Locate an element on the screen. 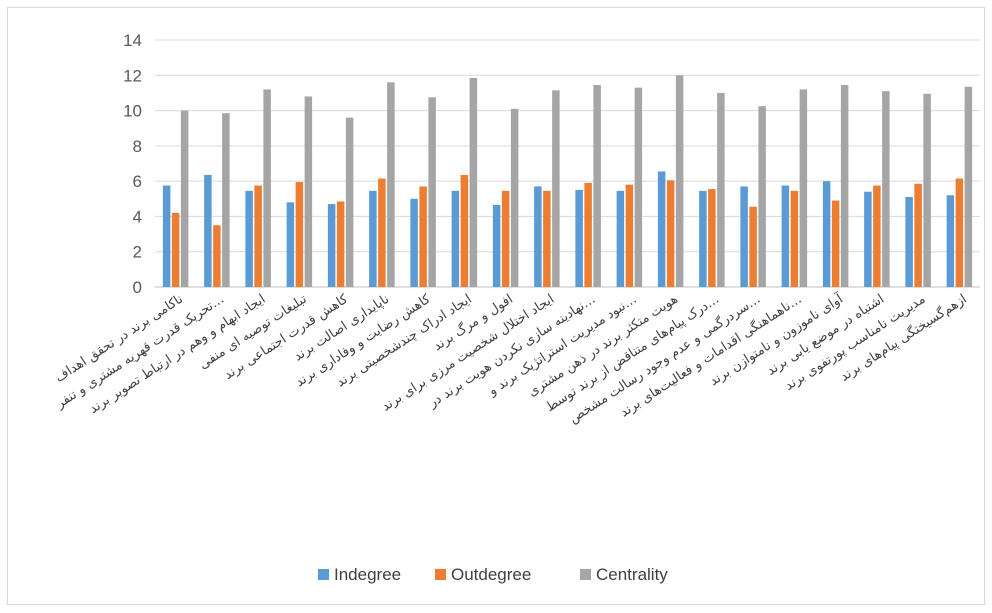 The height and width of the screenshot is (613, 992). y-tick-label: 0 is located at coordinates (137, 287).